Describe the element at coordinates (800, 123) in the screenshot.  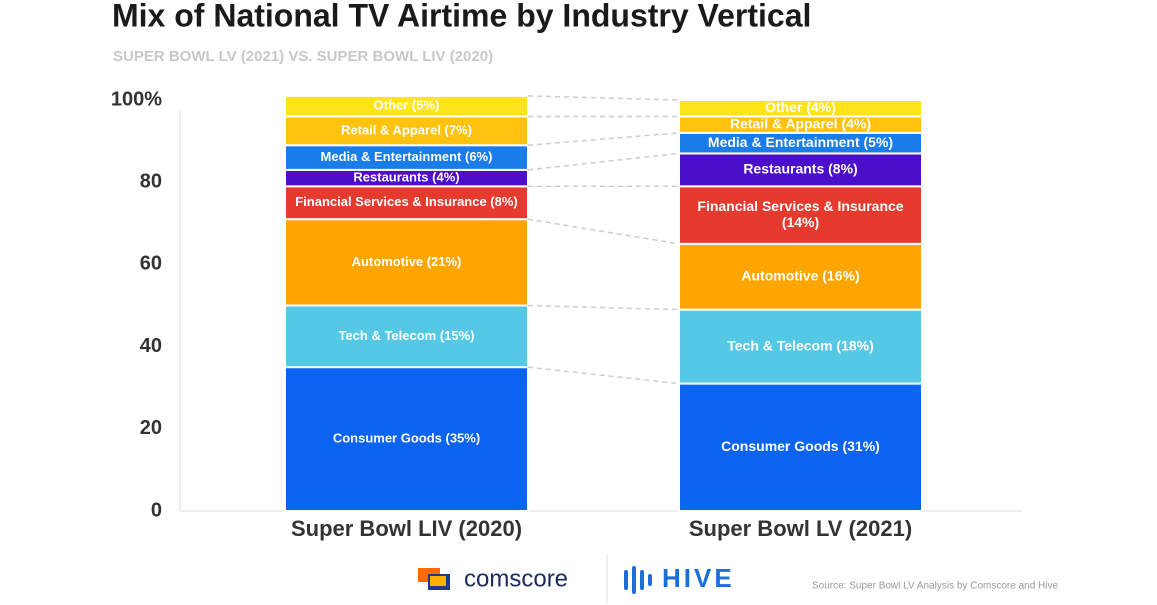
I see `data-label: Retail & Apparel (4%)` at that location.